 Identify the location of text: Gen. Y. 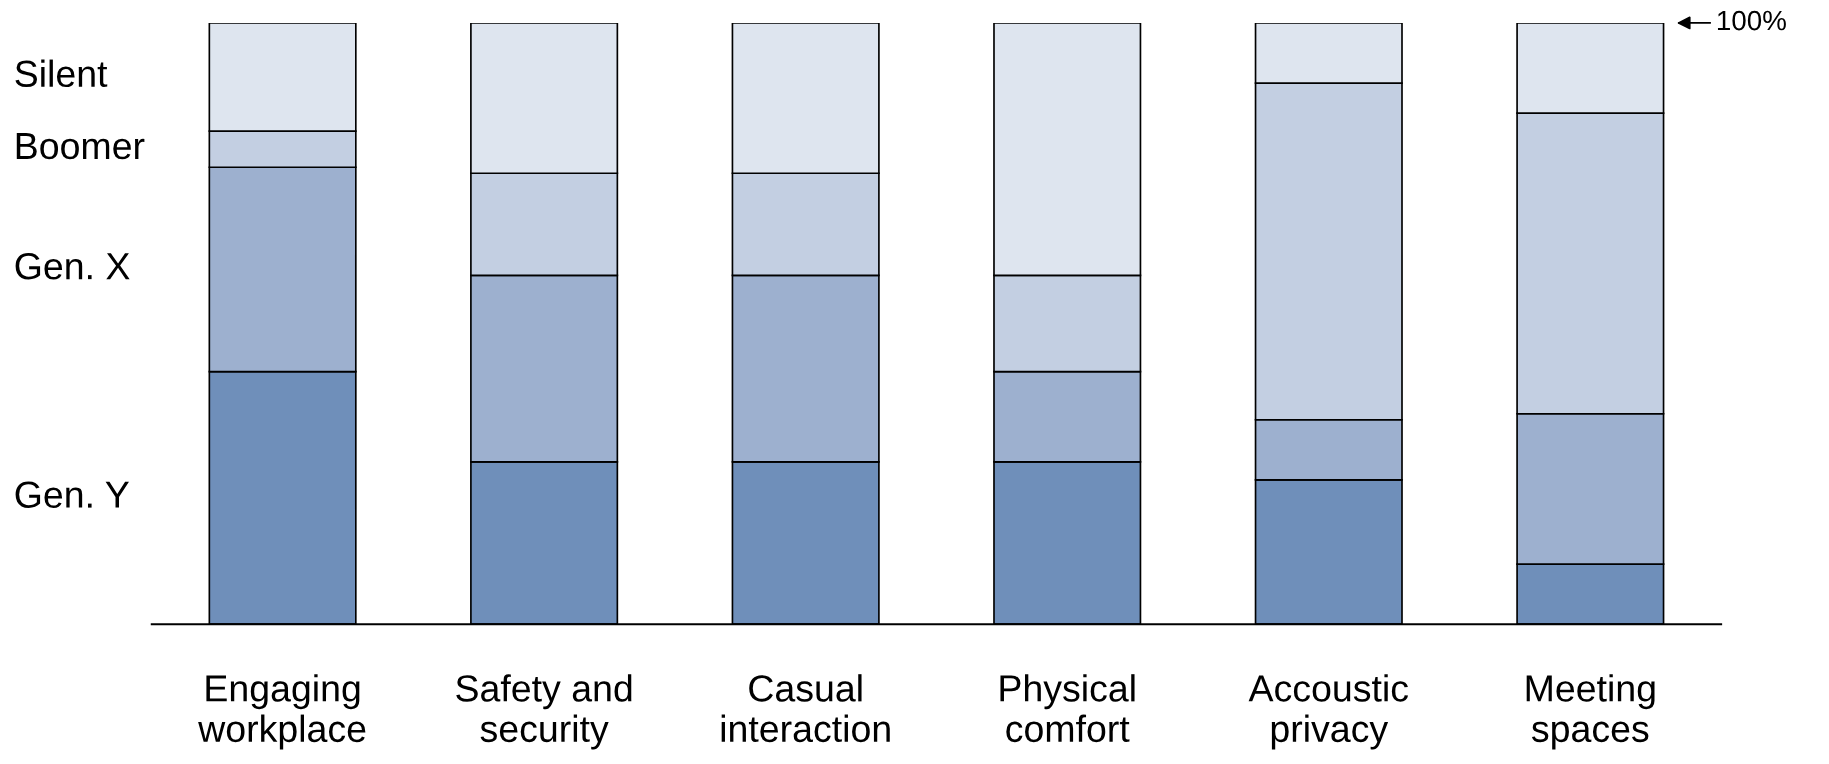
(72, 494).